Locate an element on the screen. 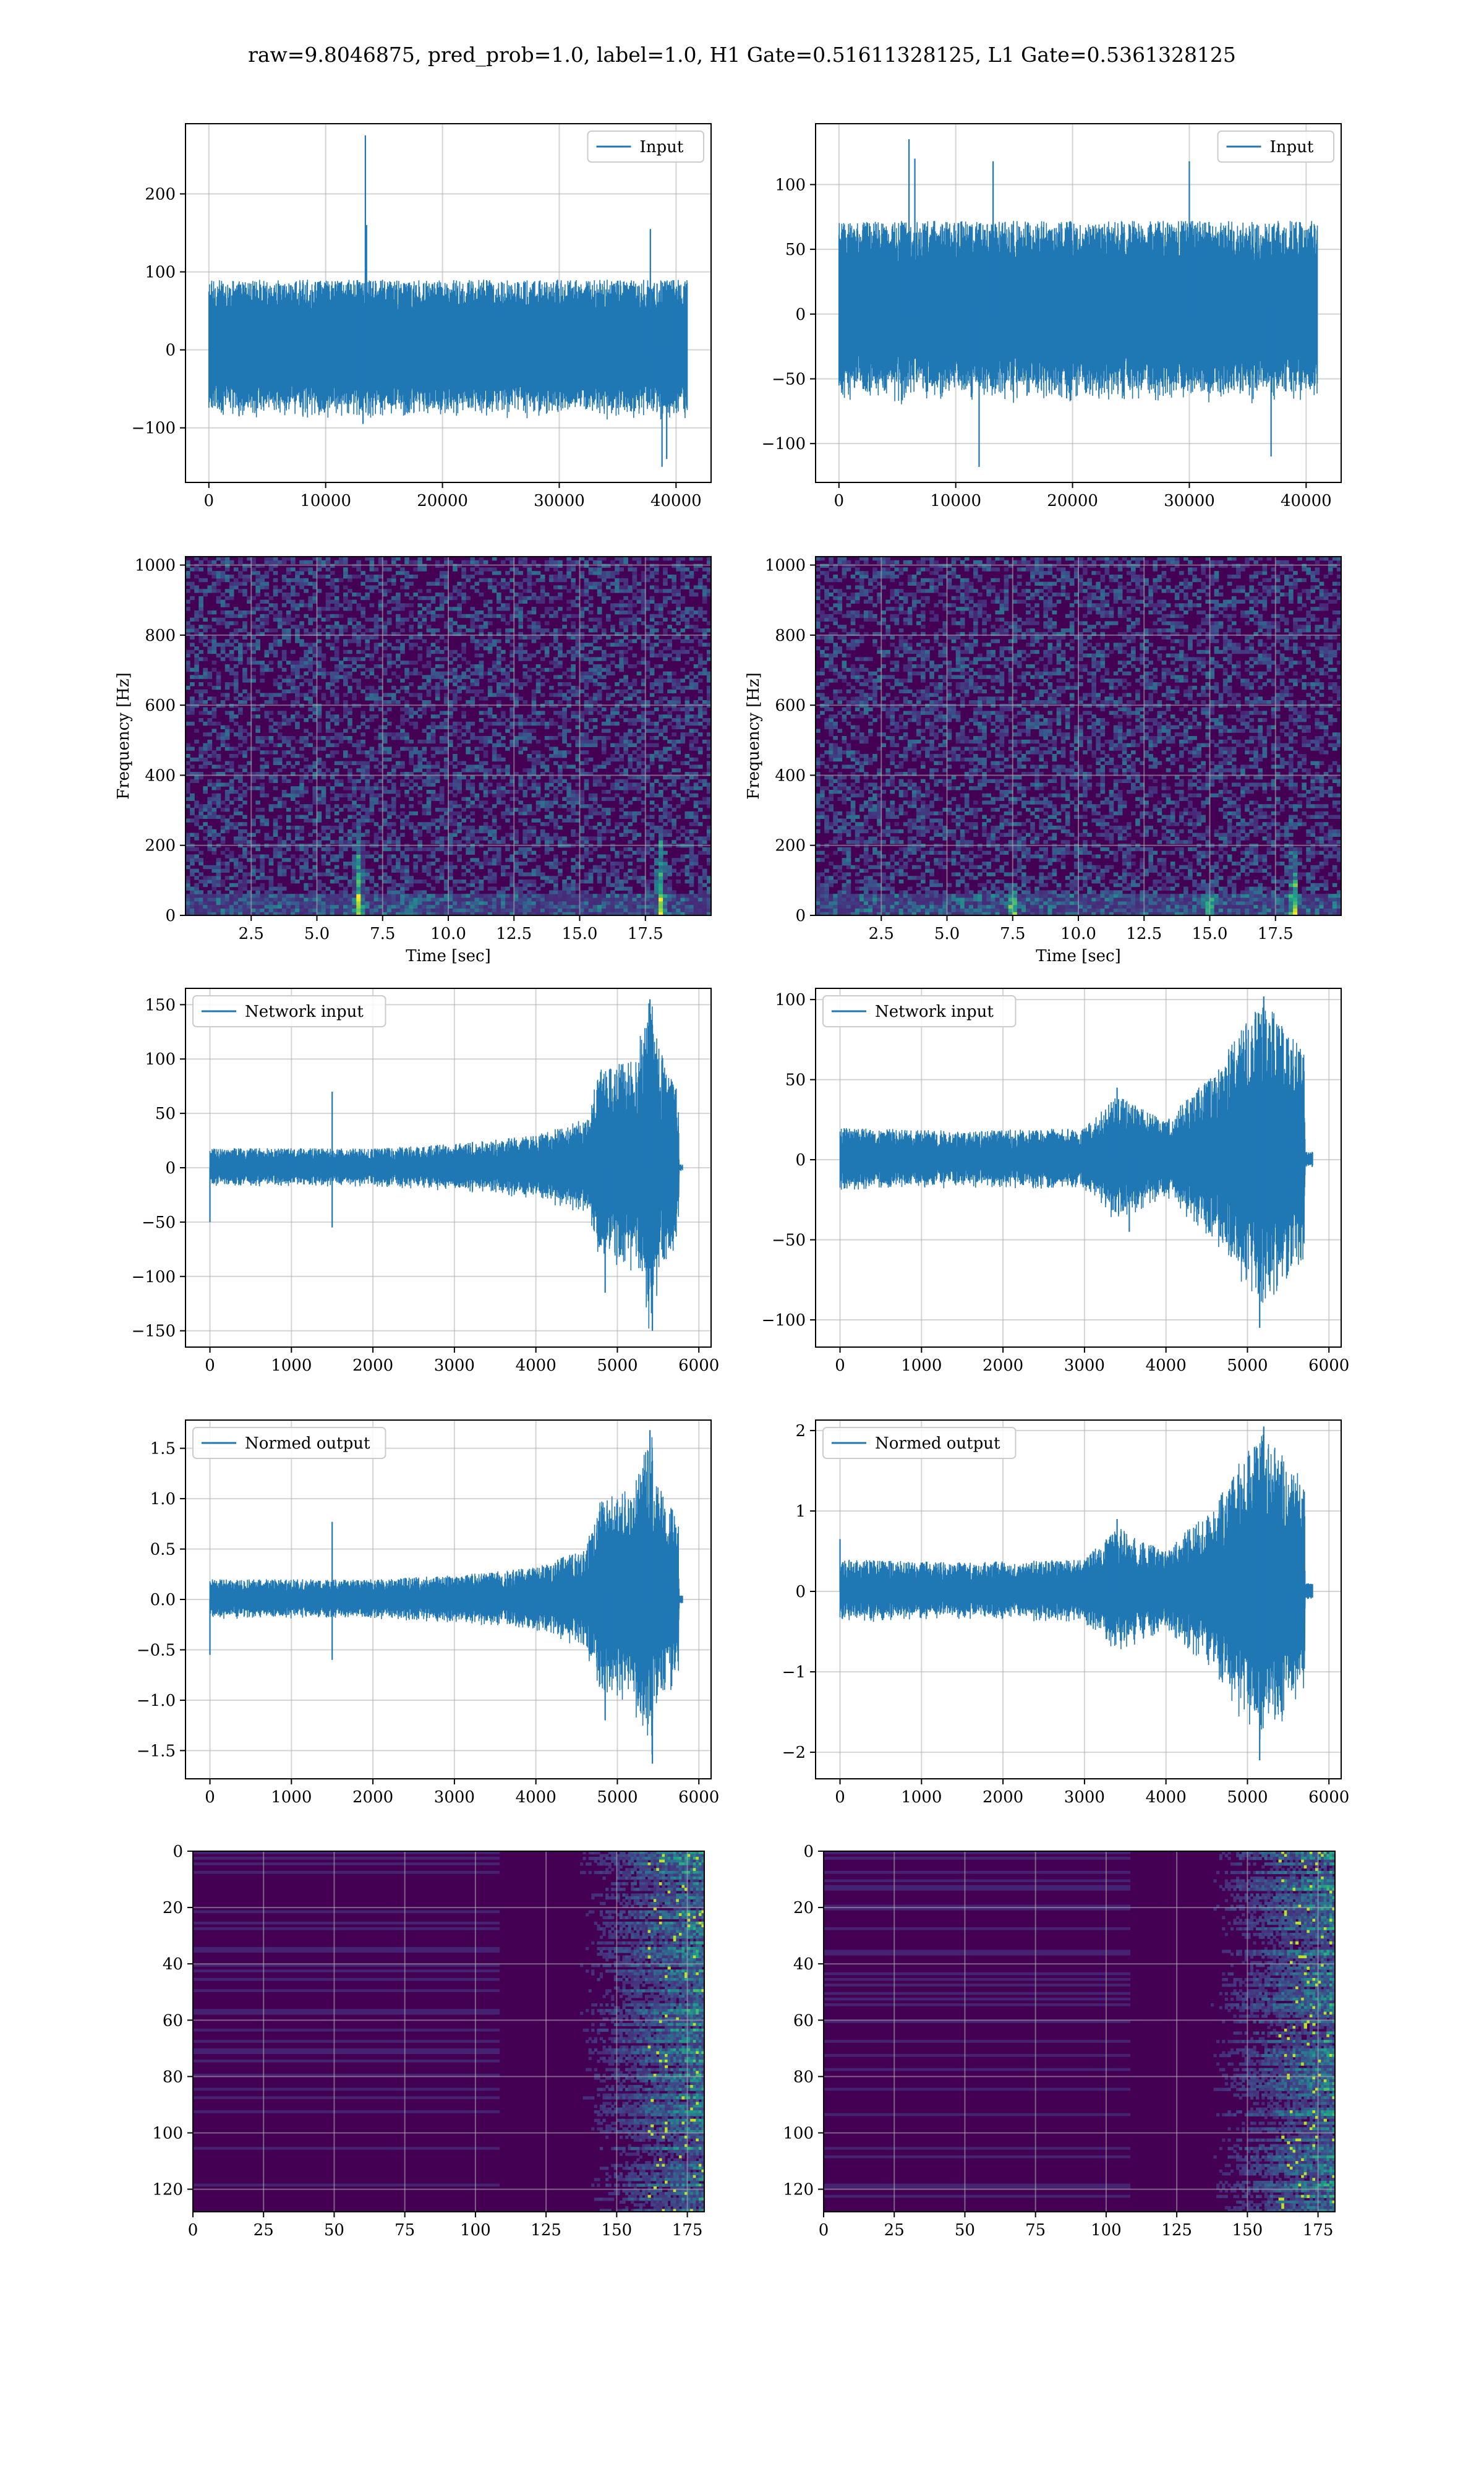 This screenshot has height=2474, width=1484. x-tick-label: 30000 is located at coordinates (1189, 501).